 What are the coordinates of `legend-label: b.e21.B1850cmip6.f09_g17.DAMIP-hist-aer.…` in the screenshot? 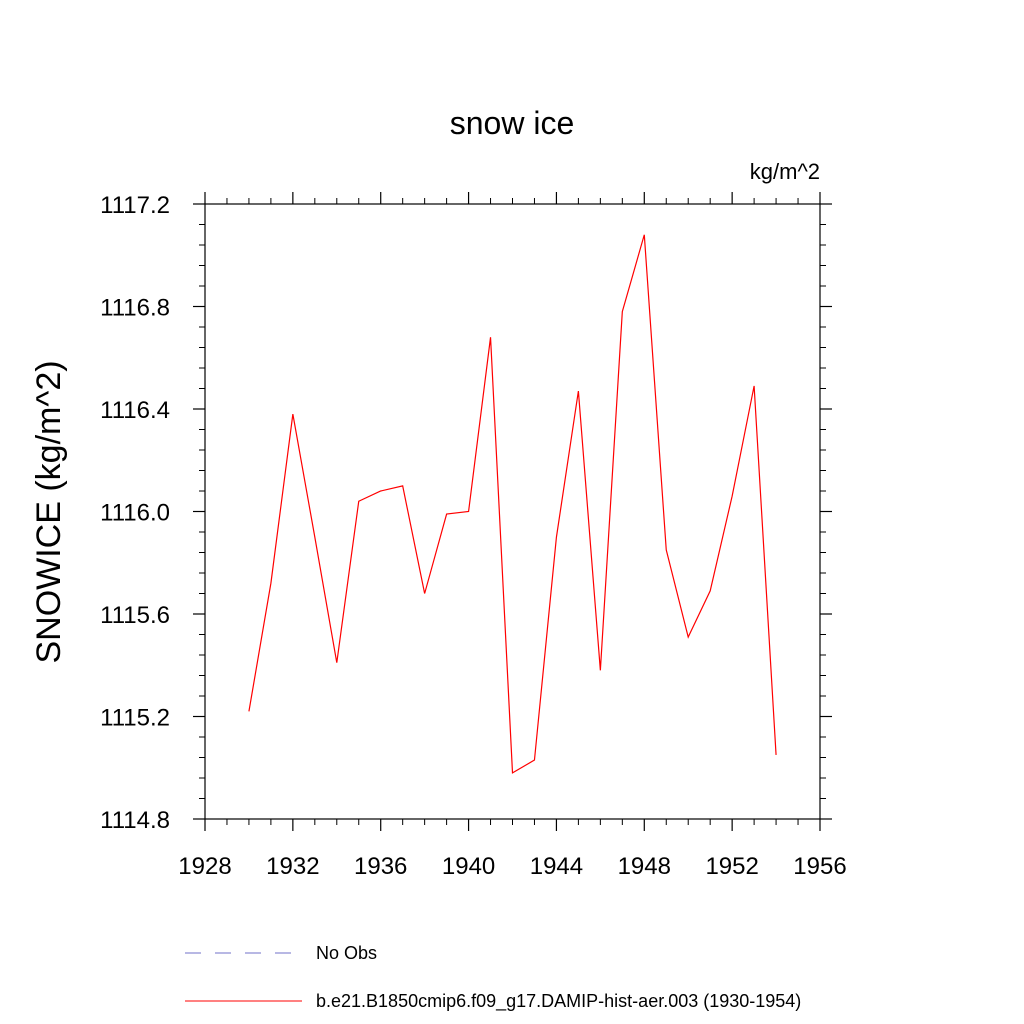 It's located at (558, 1001).